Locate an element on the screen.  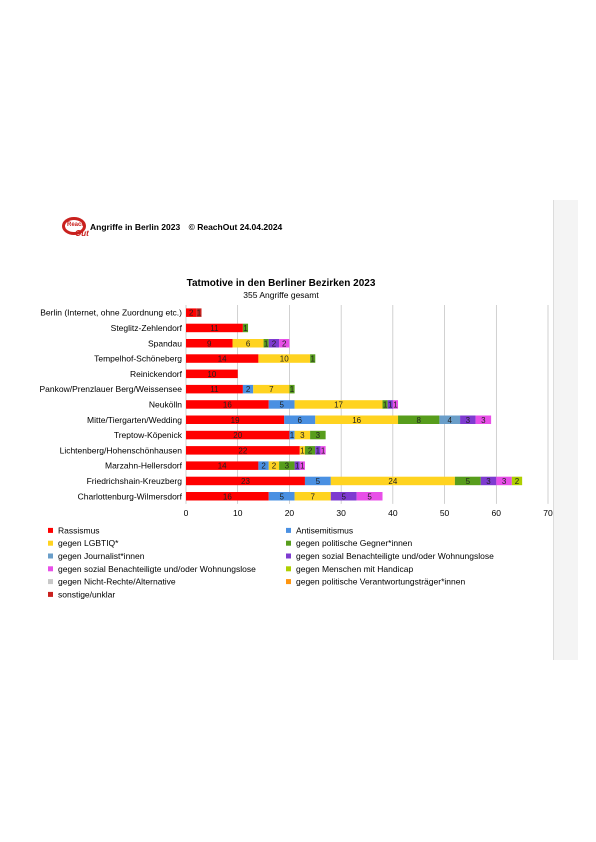
legend-label: Antisemitismus is located at coordinates (324, 530).